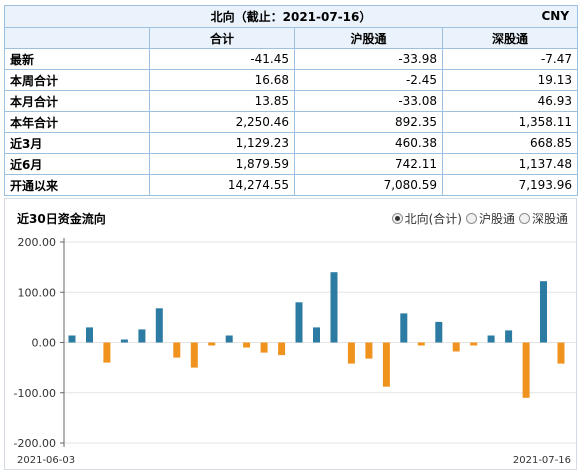  I want to click on row-label: 最新, so click(77, 59).